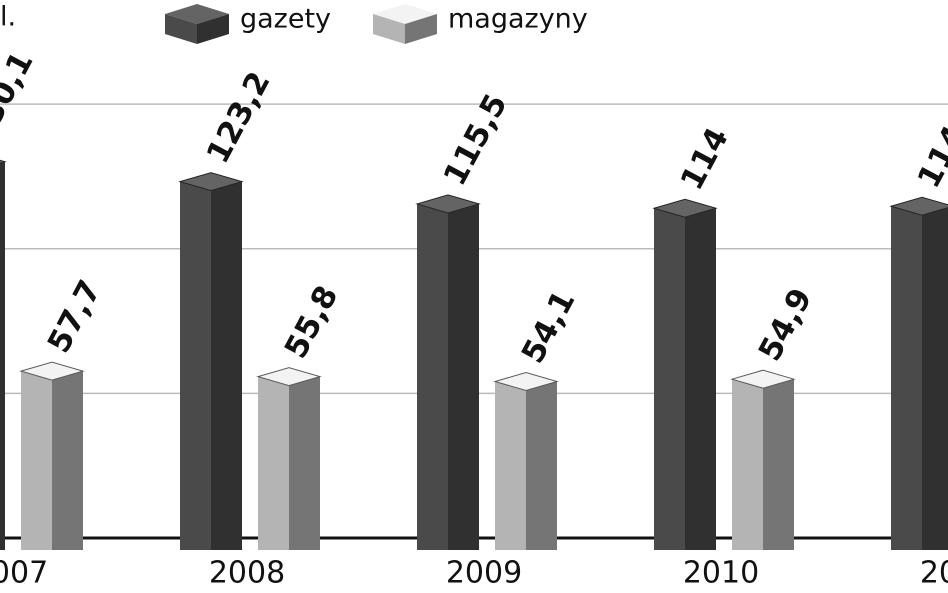  What do you see at coordinates (721, 573) in the screenshot?
I see `x-tick-label: 2010` at bounding box center [721, 573].